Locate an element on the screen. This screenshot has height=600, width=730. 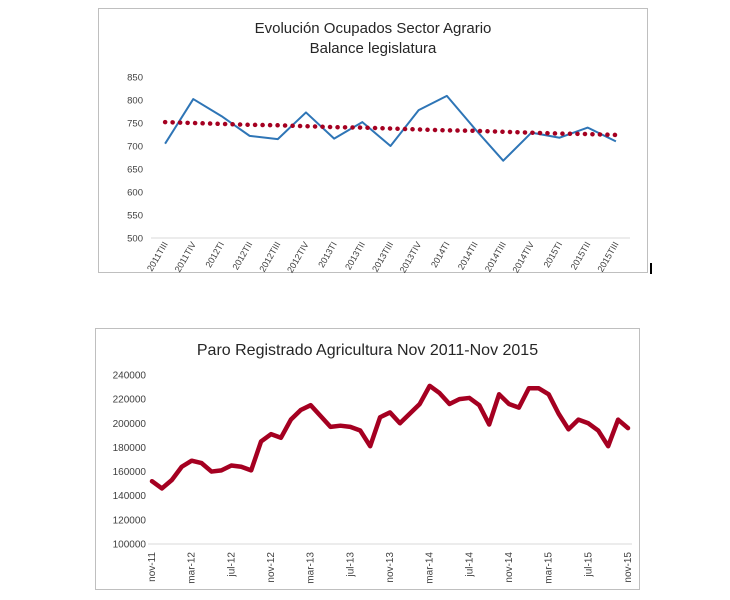
x-tick-label: 2014TIII is located at coordinates (495, 257).